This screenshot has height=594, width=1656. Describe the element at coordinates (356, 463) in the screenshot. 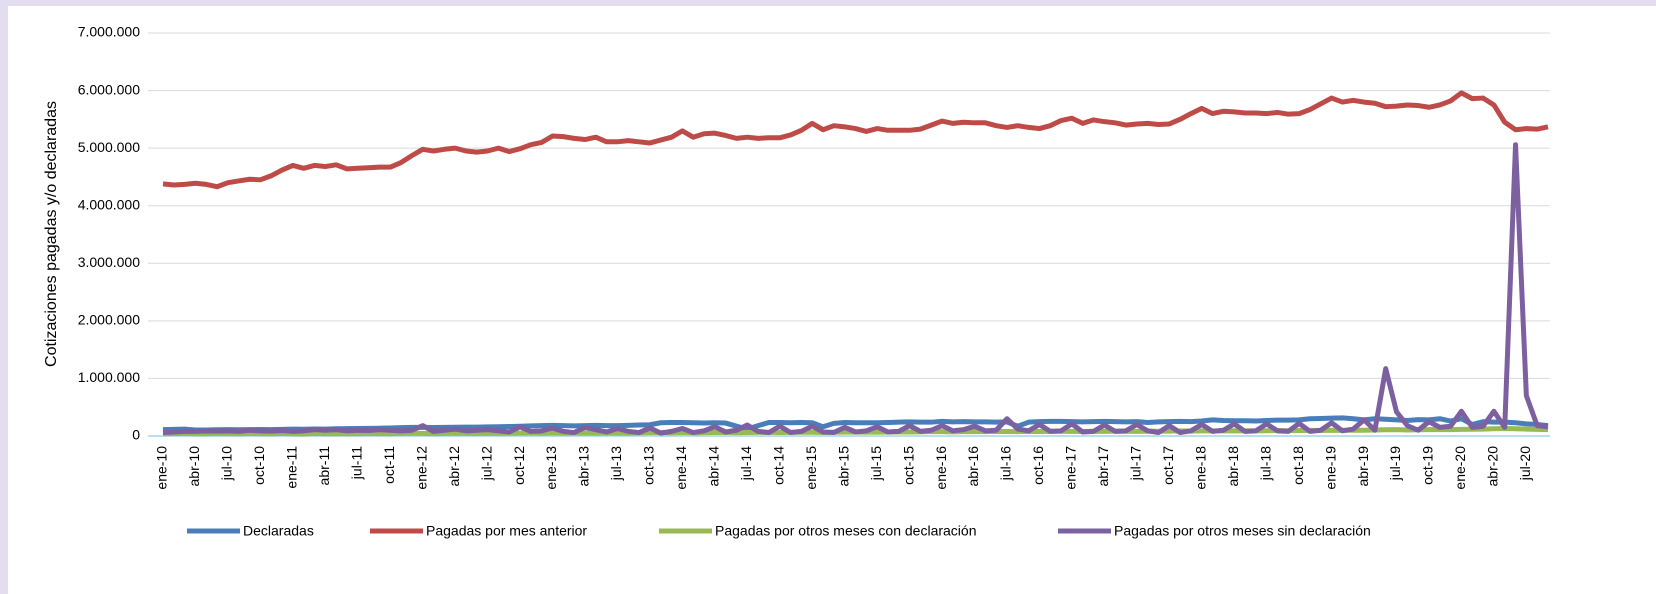

I see `x-tick-label: jul-11` at that location.